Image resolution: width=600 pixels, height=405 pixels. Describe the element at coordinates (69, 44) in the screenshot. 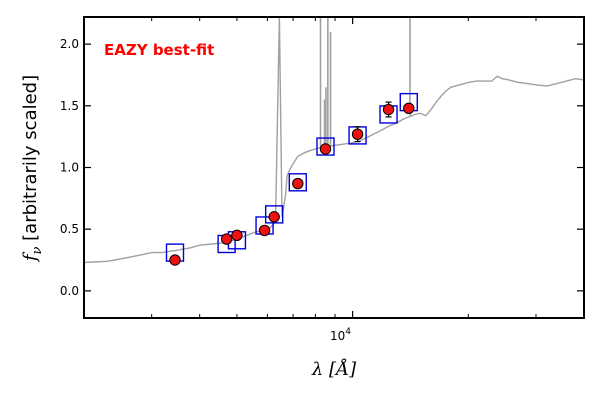

I see `y-tick-label-5: 2.0` at that location.